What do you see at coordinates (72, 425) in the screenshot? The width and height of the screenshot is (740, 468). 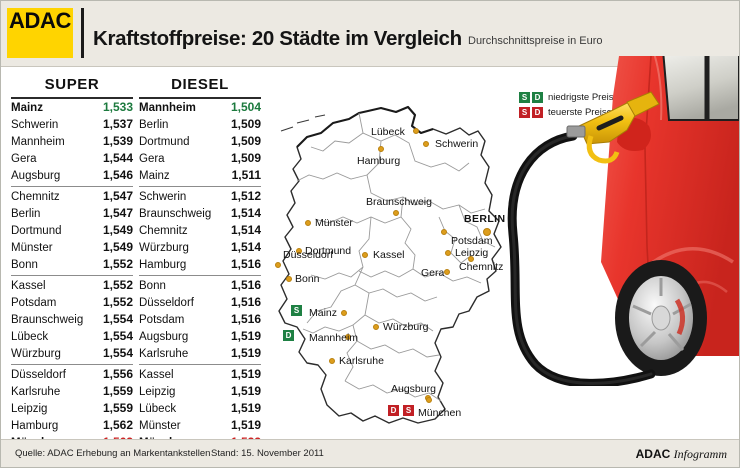 I see `table-row: Hamburg 1,562` at bounding box center [72, 425].